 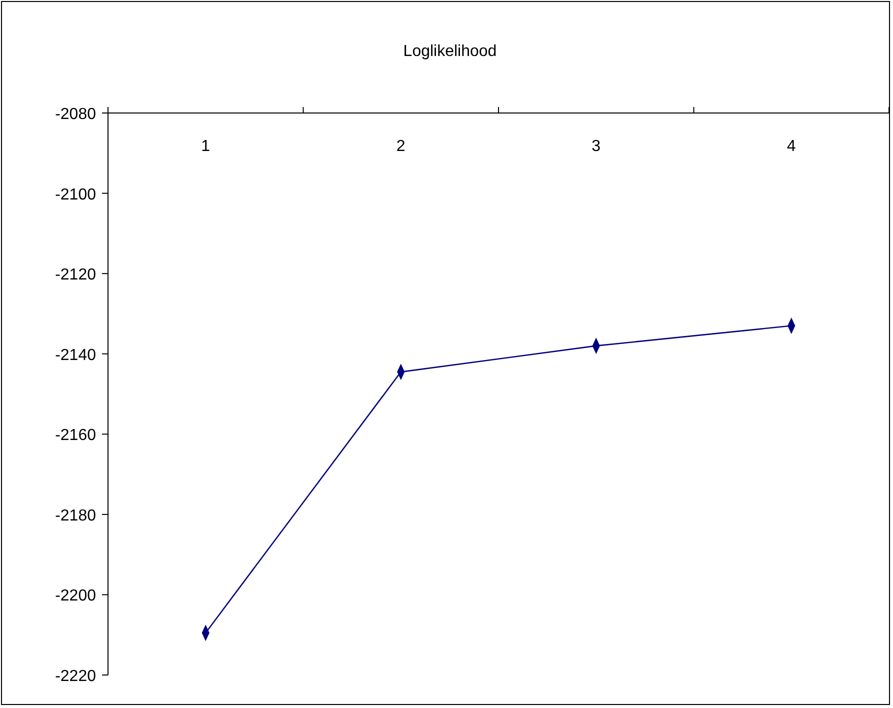 What do you see at coordinates (75, 515) in the screenshot?
I see `y-tick-label: -2180` at bounding box center [75, 515].